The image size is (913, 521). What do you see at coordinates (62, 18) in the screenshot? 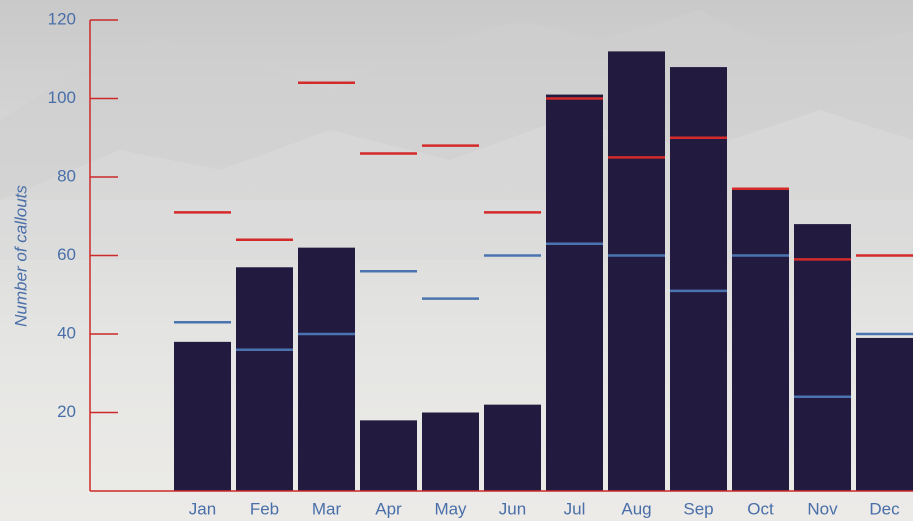
I see `y-tick-label: 120` at bounding box center [62, 18].